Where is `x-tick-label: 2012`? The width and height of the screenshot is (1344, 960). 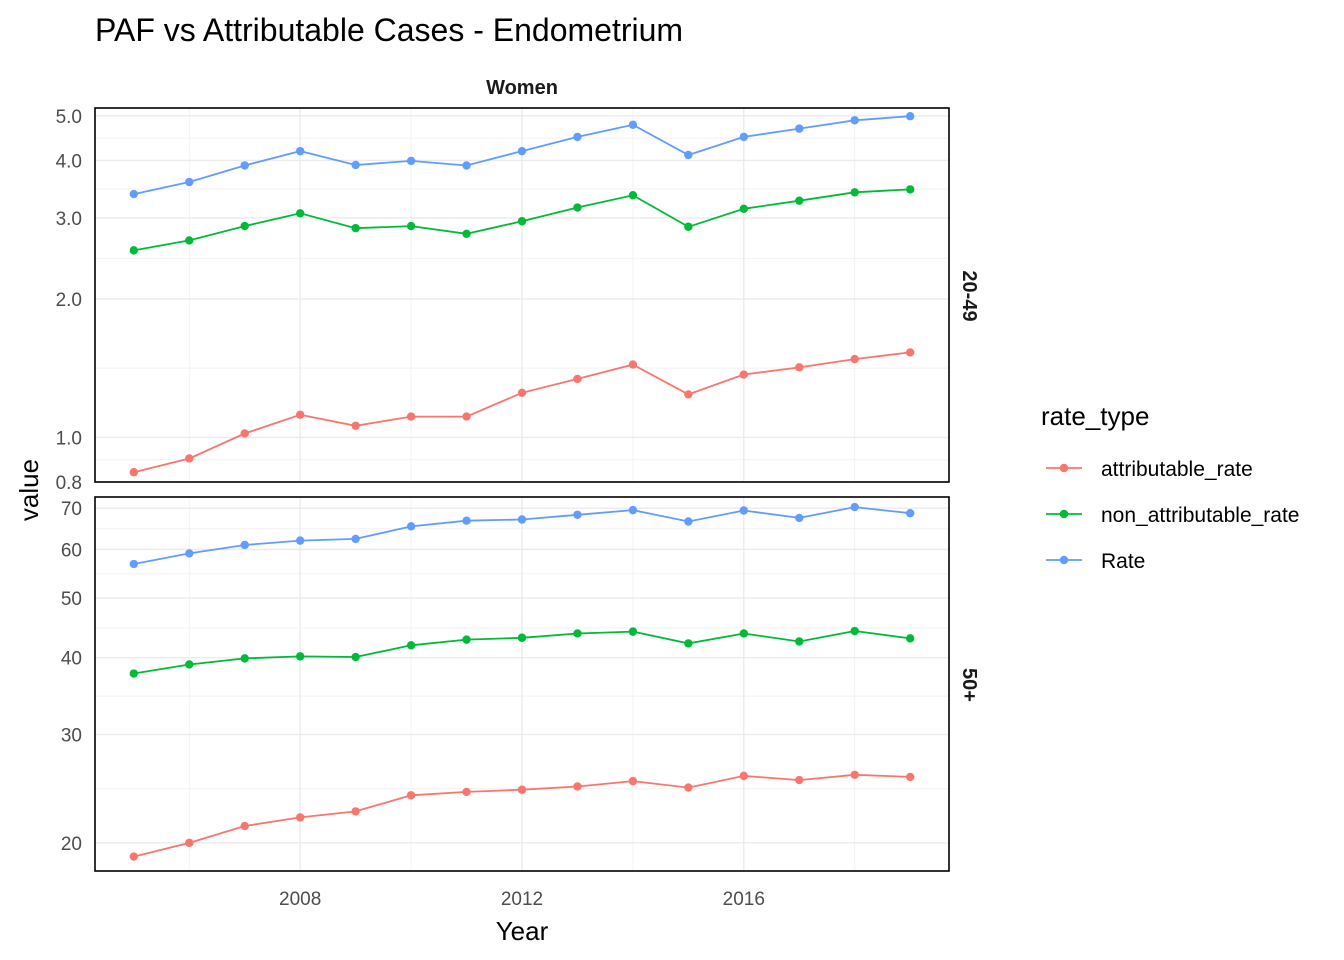 x-tick-label: 2012 is located at coordinates (522, 899).